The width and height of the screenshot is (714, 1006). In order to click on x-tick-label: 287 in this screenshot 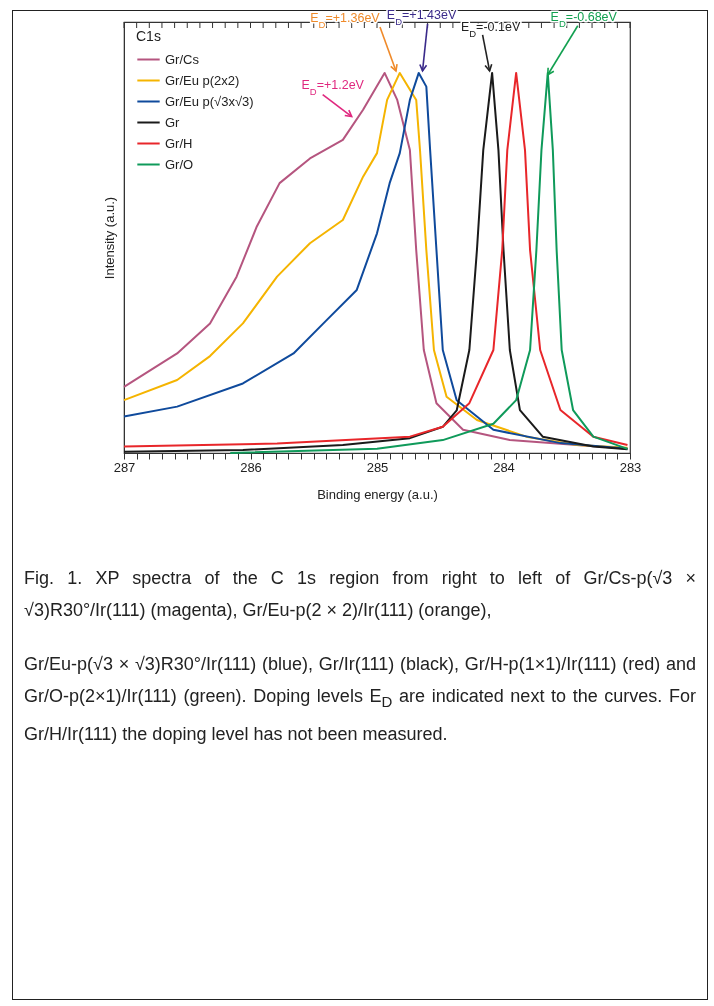, I will do `click(124, 467)`.